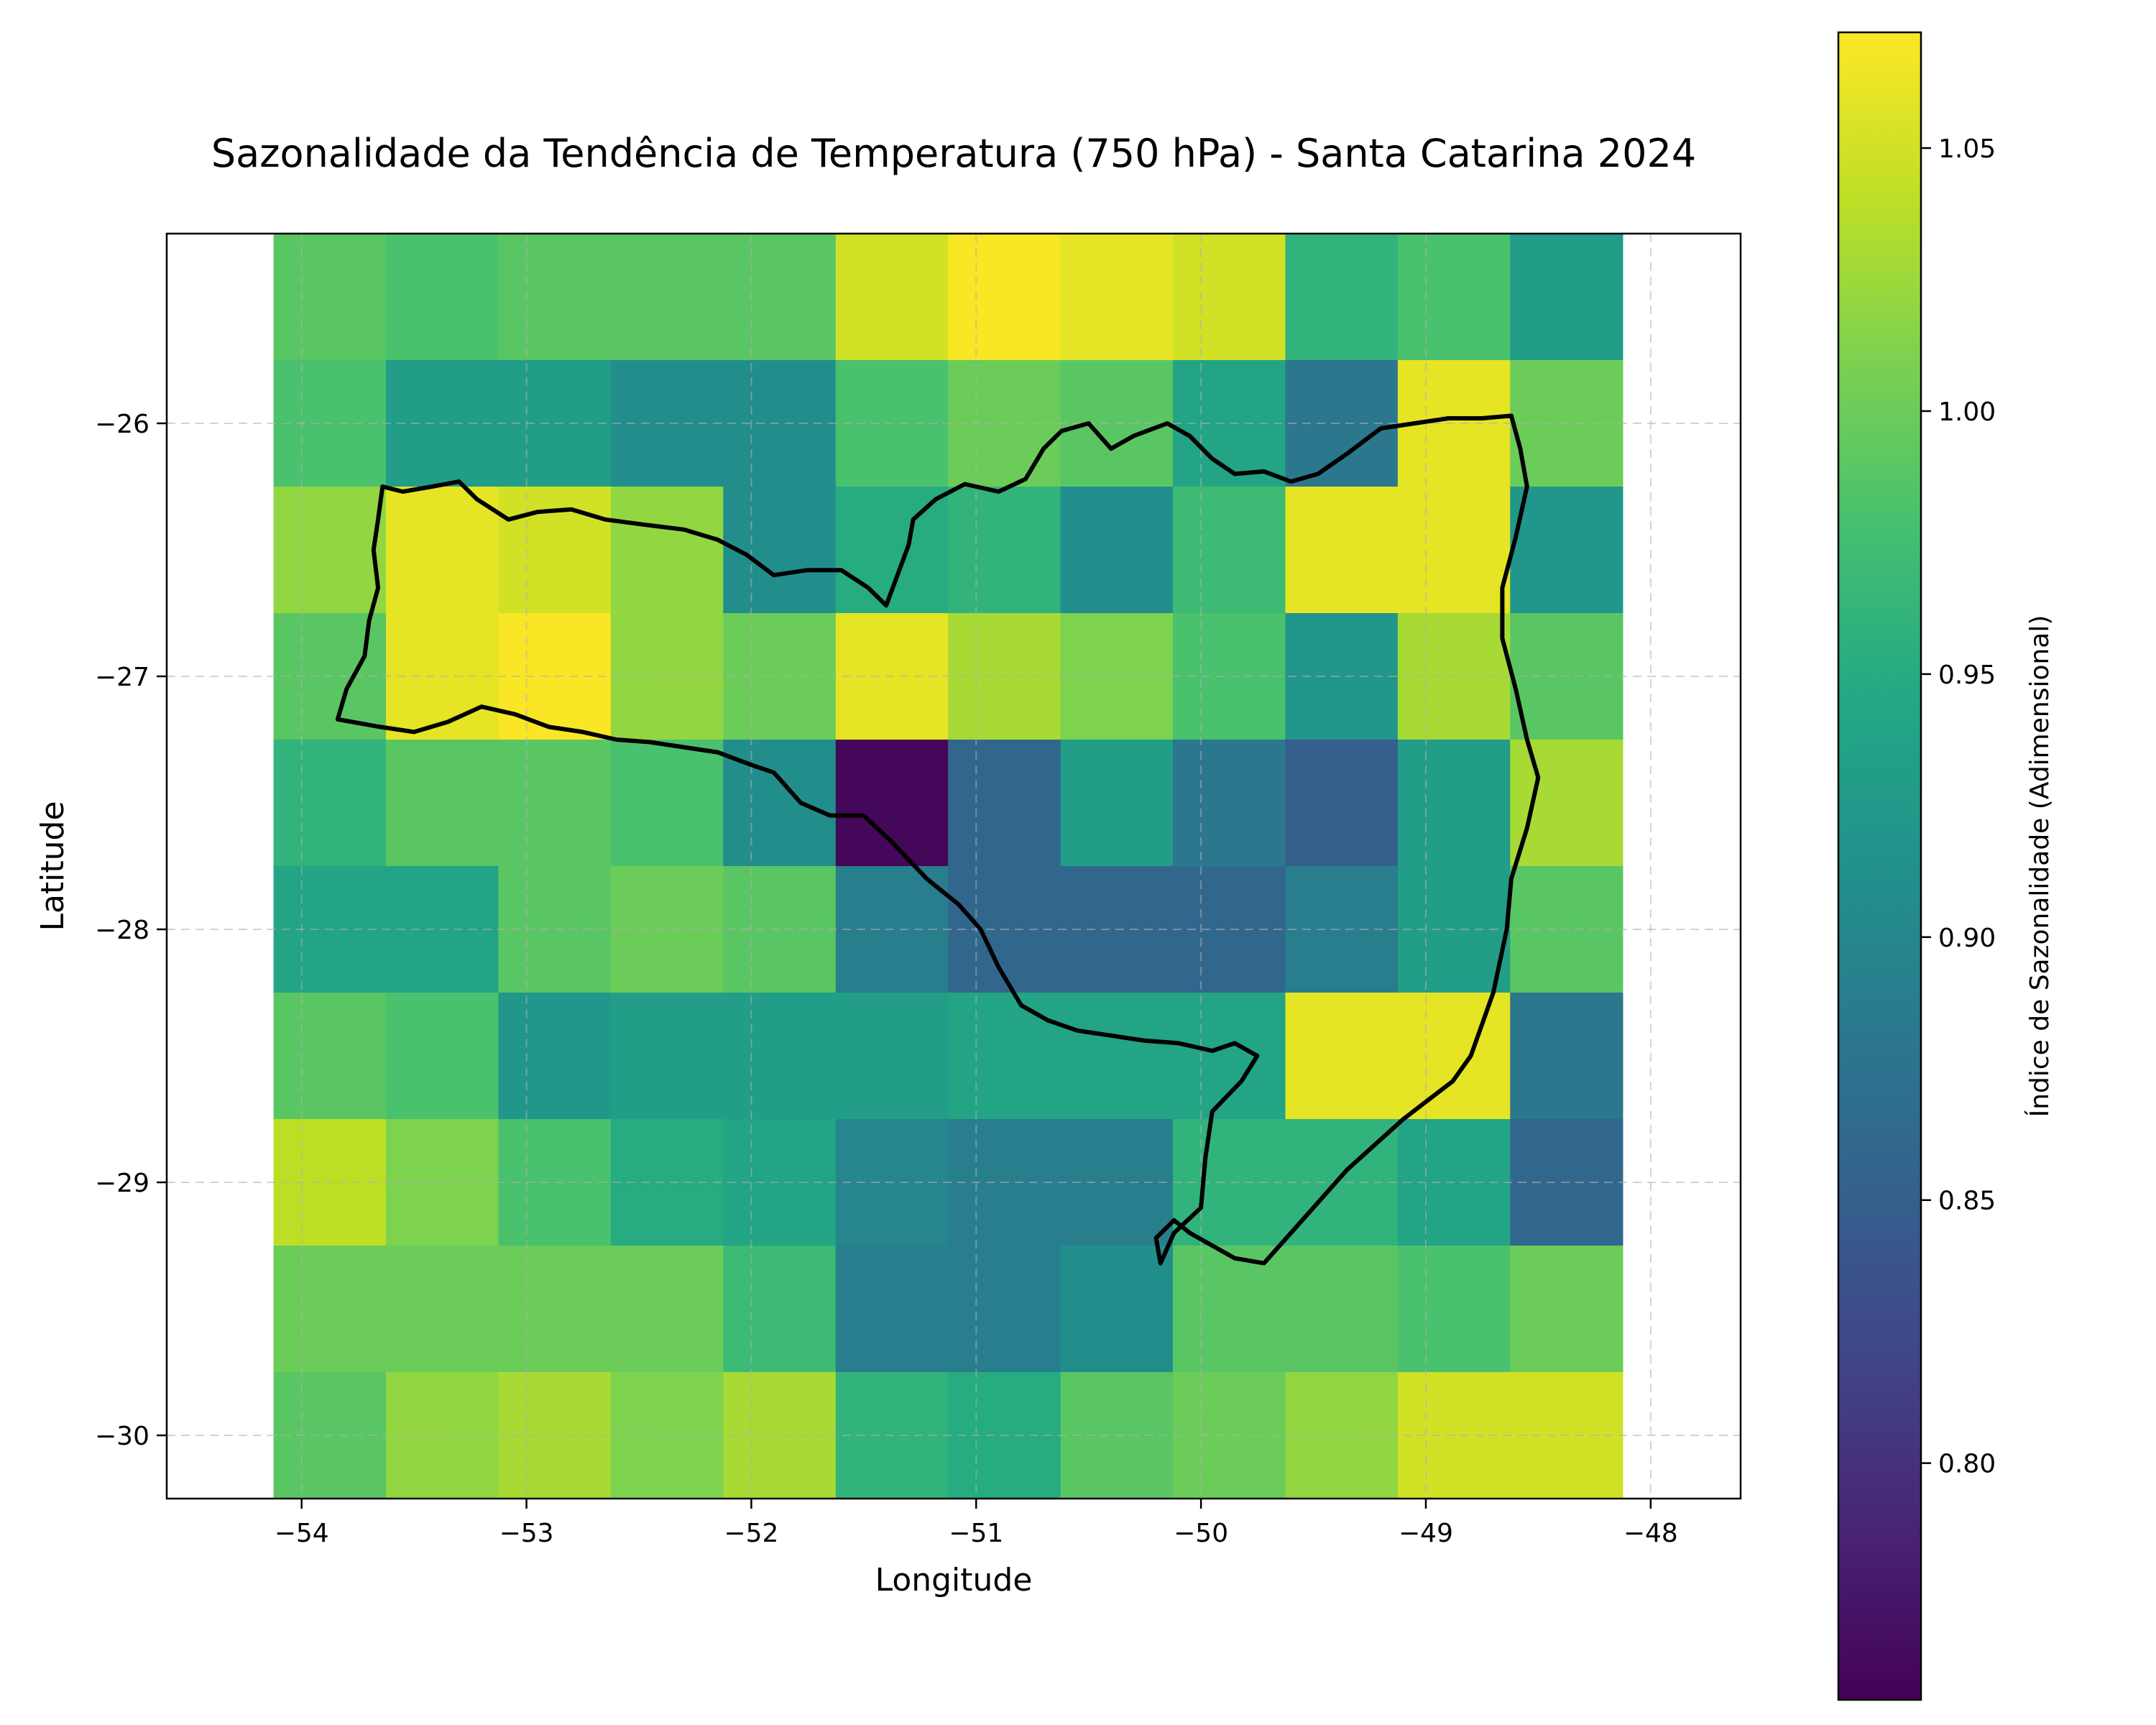 The width and height of the screenshot is (2156, 1725). I want to click on x-tick-label: −54, so click(302, 1533).